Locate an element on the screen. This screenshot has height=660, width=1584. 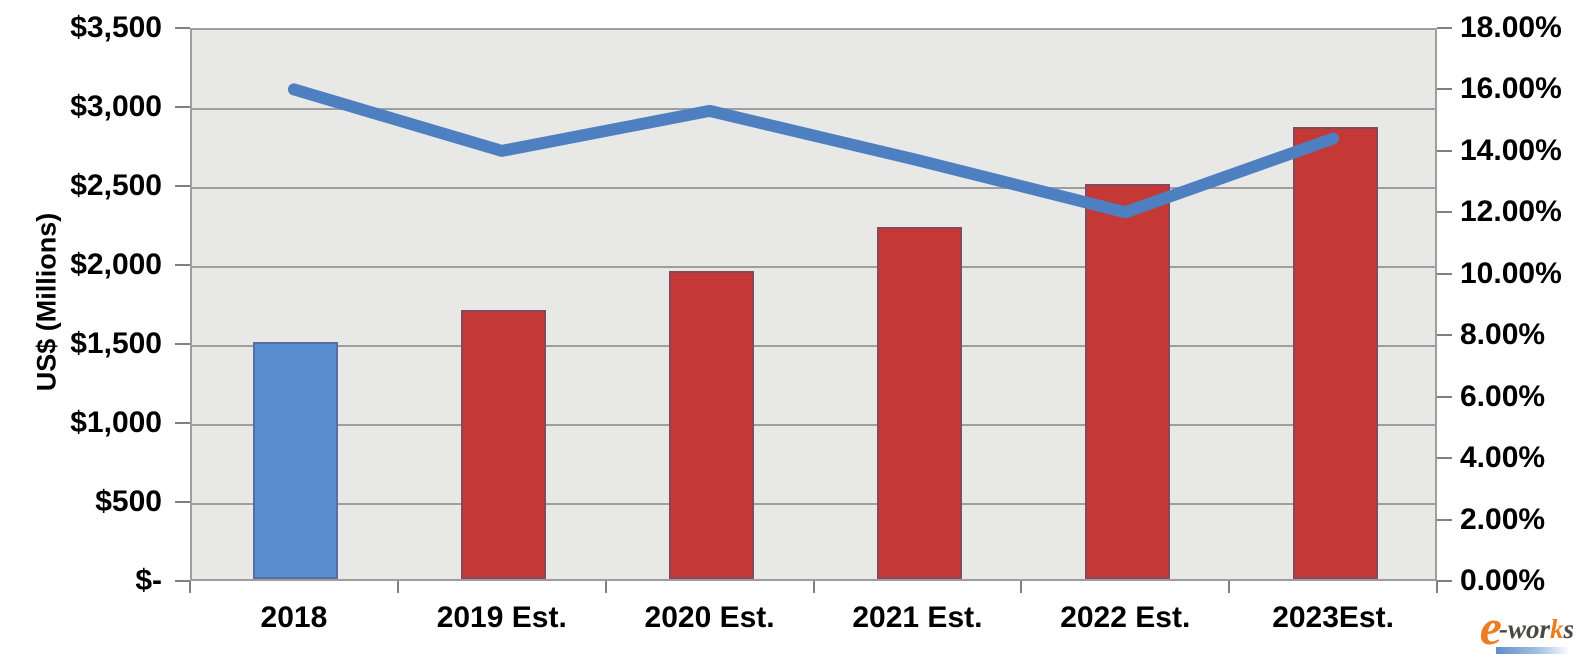
eworks-logo-e-glyph: e is located at coordinates (1490, 627).